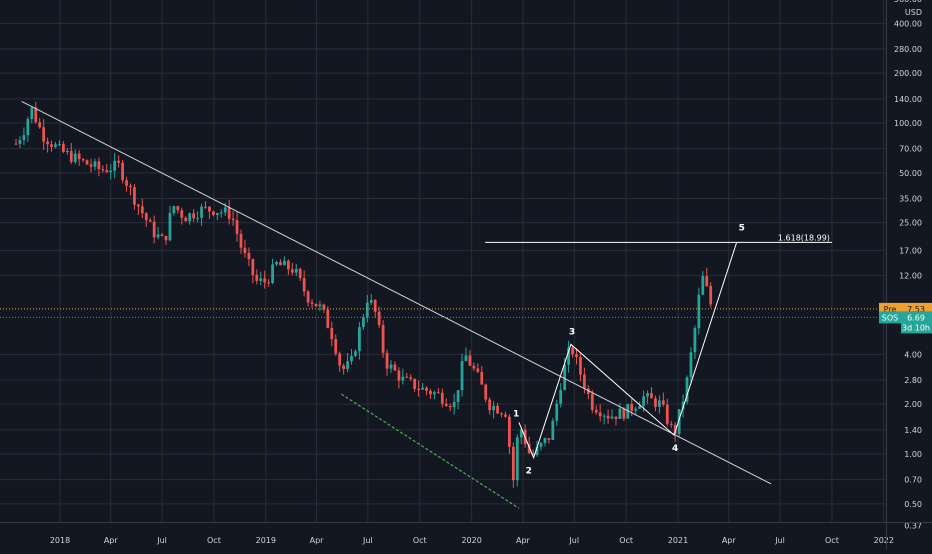  What do you see at coordinates (471, 540) in the screenshot?
I see `x-tick-label: 2020` at bounding box center [471, 540].